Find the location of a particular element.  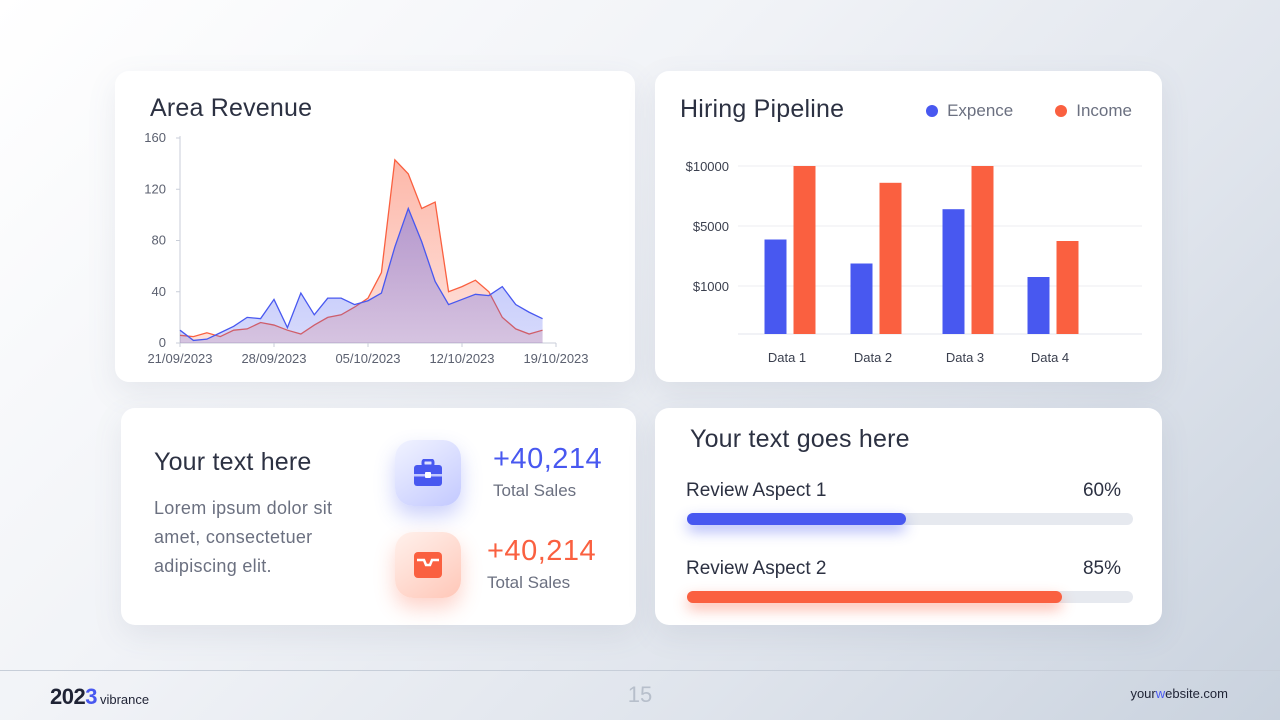

hiring-pipeline-chart: $1000 $5000 $10000 Data 1 Data 2 Data 3 Data 4 is located at coordinates (914, 262).